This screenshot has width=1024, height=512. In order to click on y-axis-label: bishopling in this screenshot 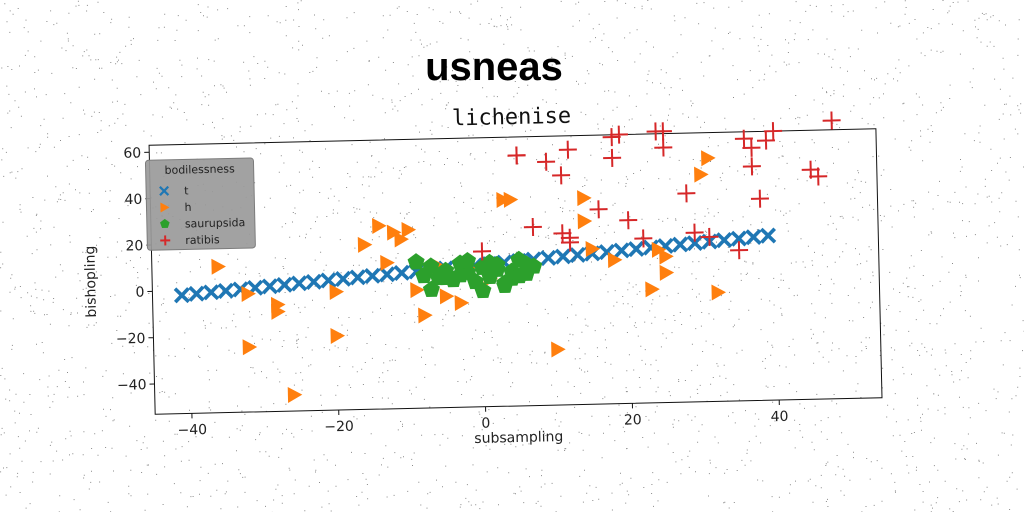, I will do `click(91, 281)`.